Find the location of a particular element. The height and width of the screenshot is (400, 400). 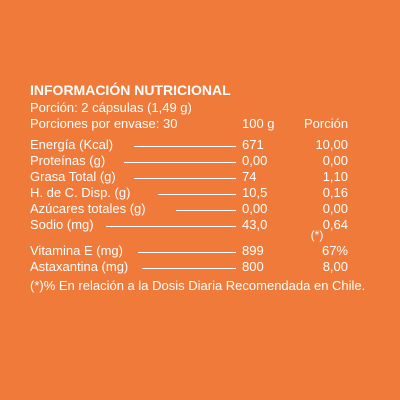

column-header-100g: 100 g is located at coordinates (258, 123).